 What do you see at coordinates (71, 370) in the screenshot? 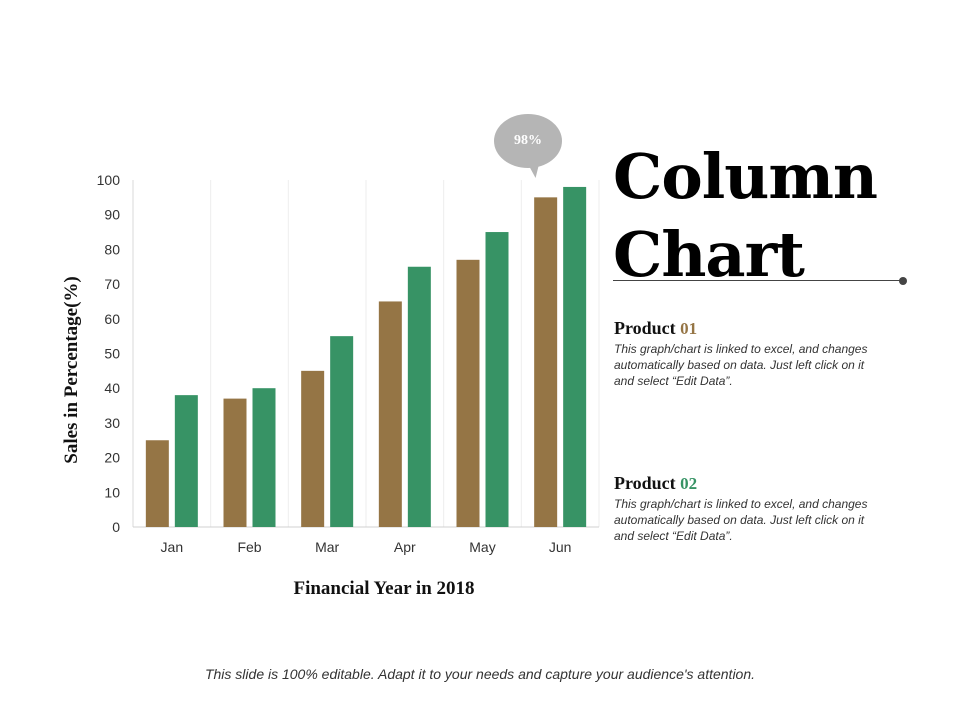
I see `y-axis-title: Sales in Percentage(%)` at bounding box center [71, 370].